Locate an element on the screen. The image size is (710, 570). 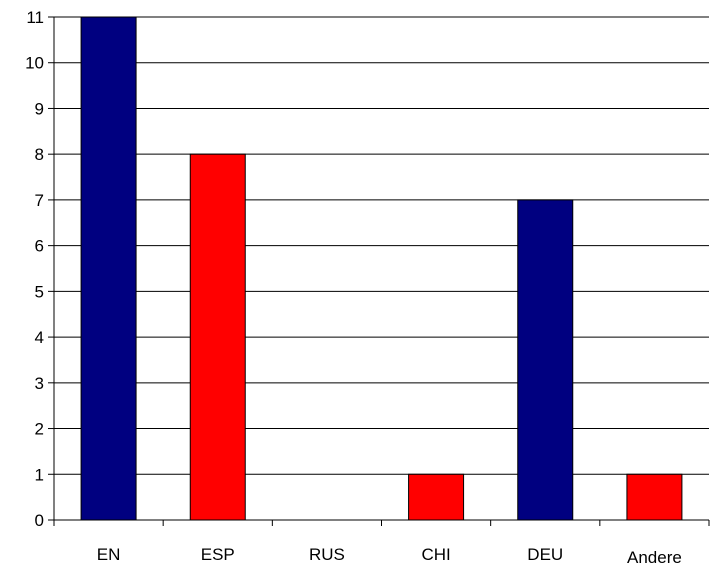
y-tick-label: 8 is located at coordinates (39, 154).